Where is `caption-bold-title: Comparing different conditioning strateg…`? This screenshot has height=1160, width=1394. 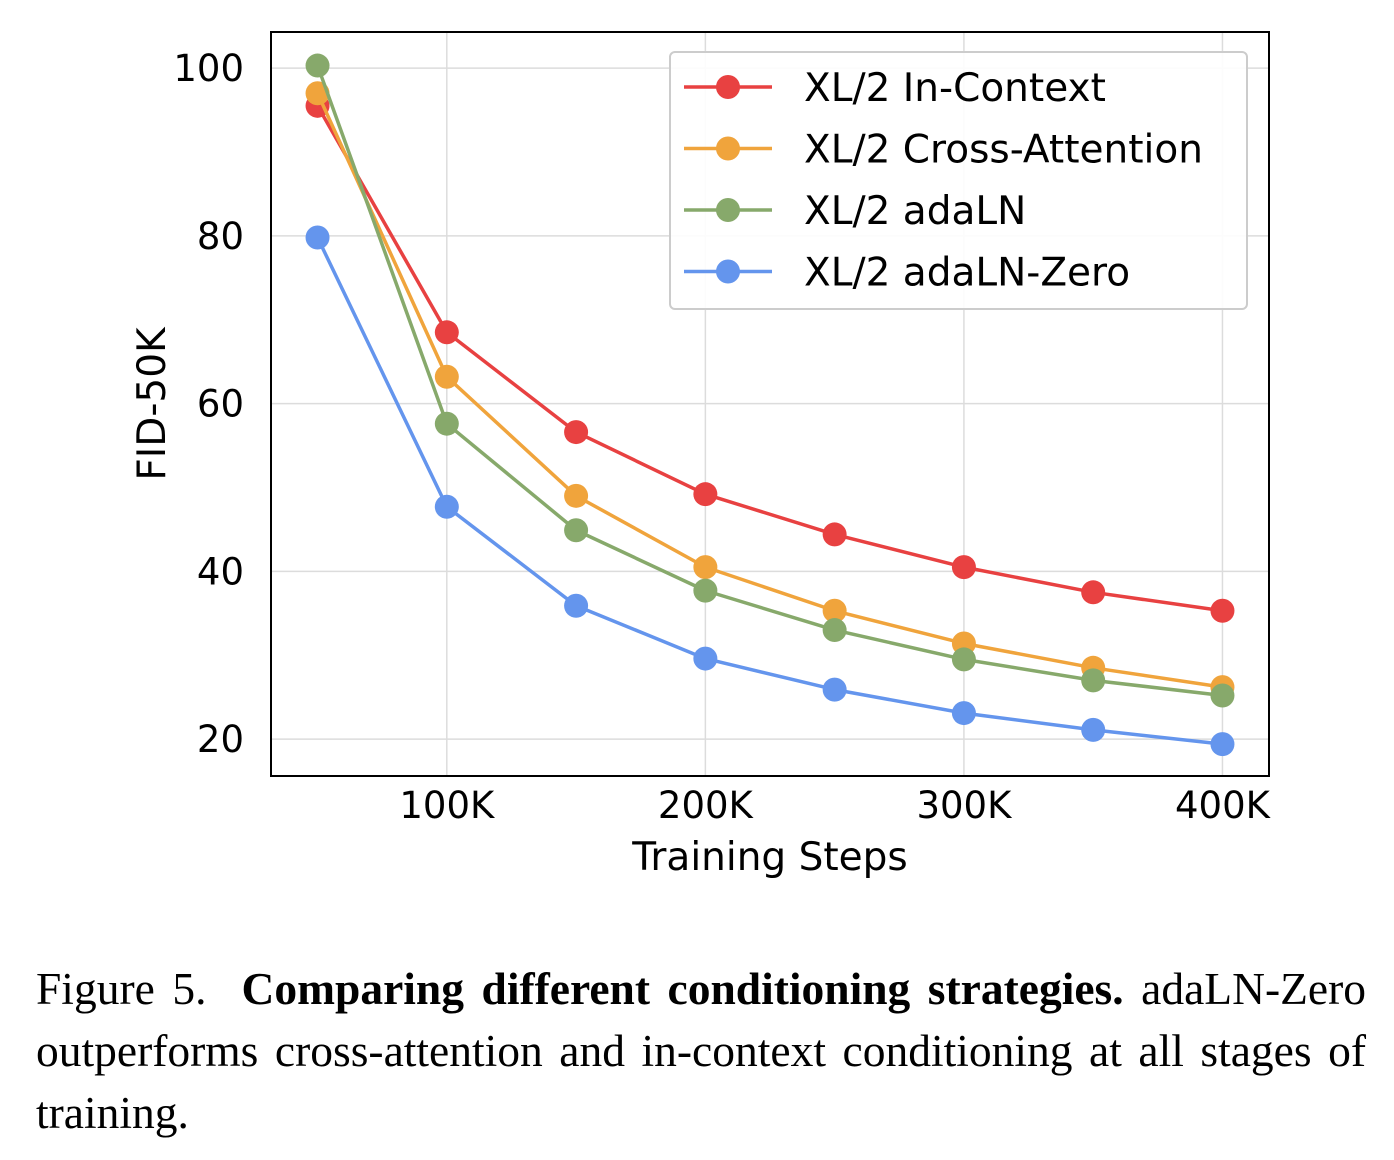 caption-bold-title: Comparing different conditioning strateg… is located at coordinates (682, 988).